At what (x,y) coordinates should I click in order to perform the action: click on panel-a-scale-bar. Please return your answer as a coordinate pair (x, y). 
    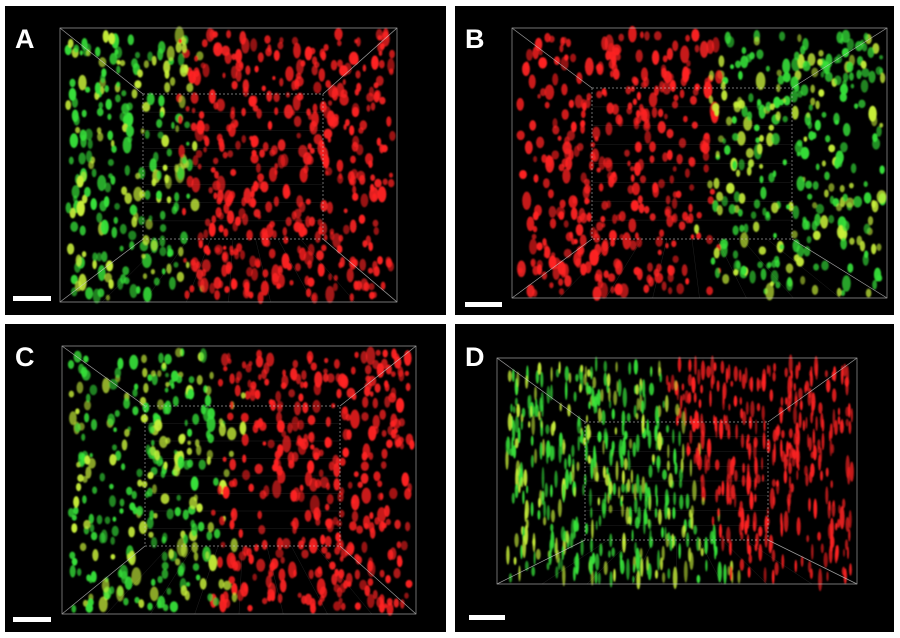
    Looking at the image, I should click on (32, 298).